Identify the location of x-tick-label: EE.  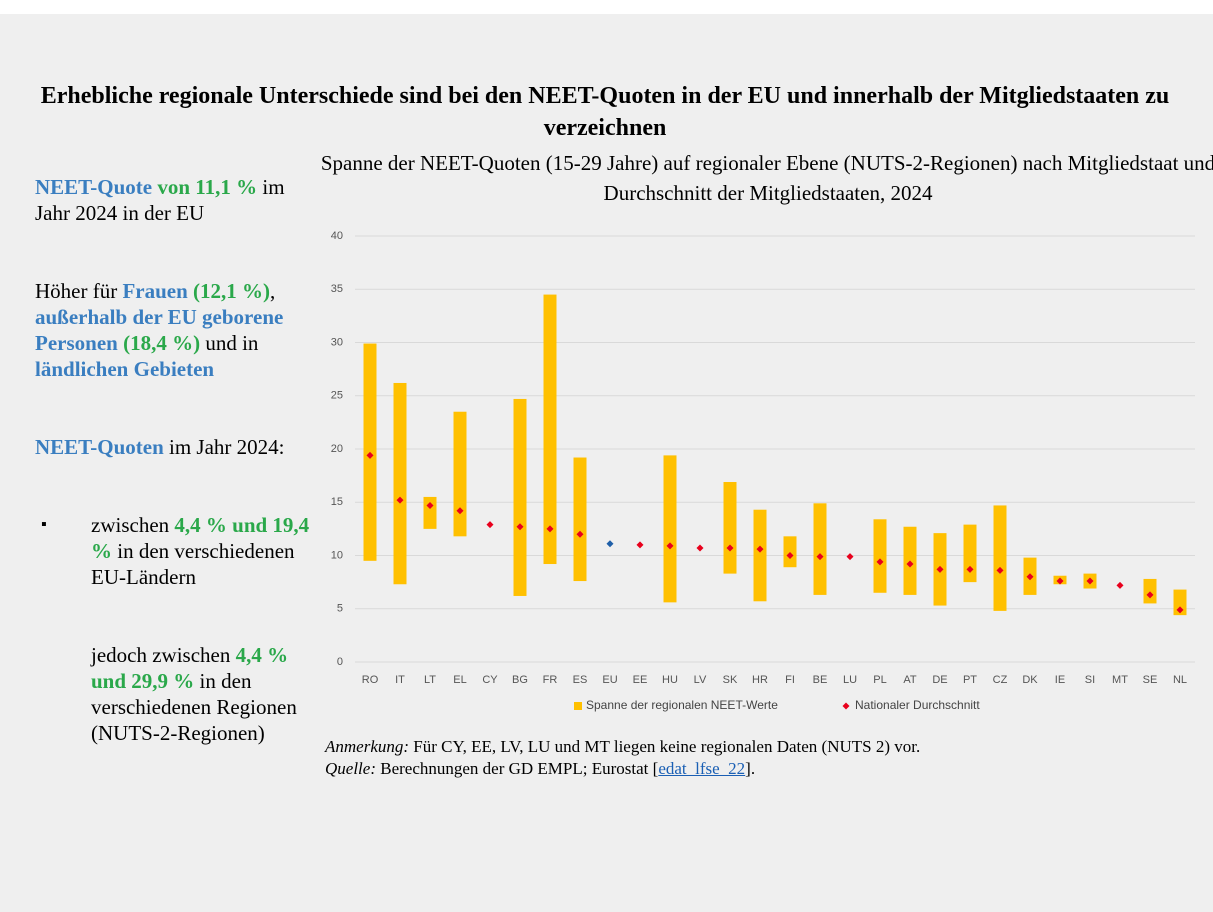
(640, 680).